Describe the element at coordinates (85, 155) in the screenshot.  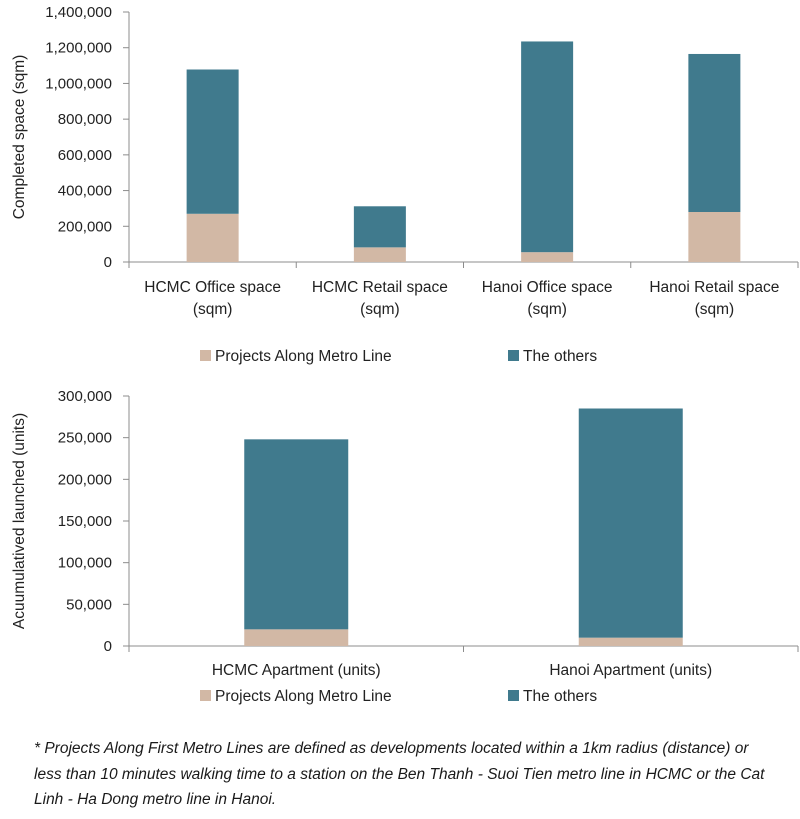
I see `y-tick-label: 600,000` at that location.